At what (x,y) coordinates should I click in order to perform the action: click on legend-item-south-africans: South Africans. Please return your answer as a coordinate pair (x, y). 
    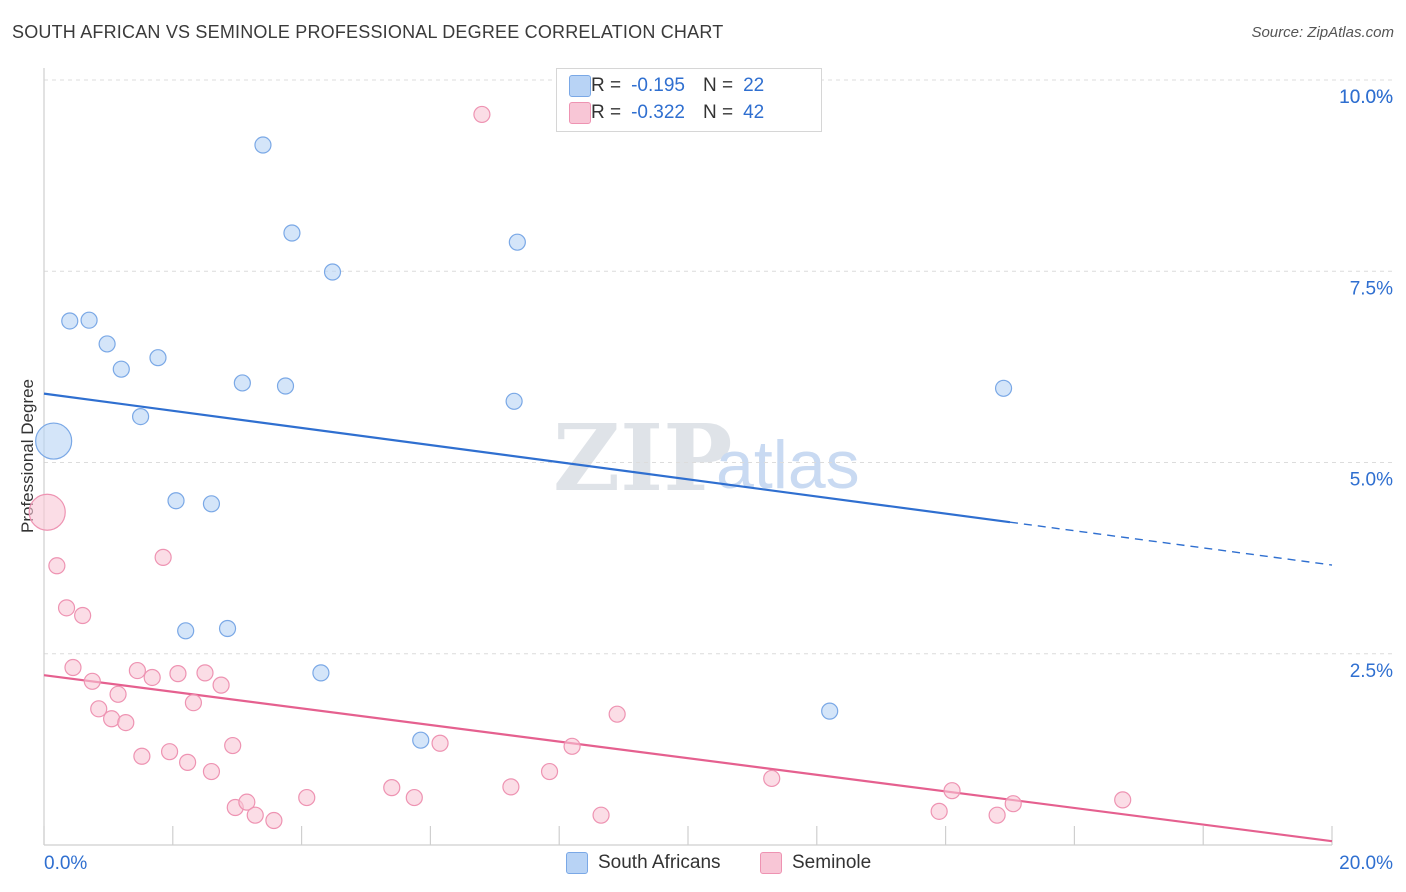
    Looking at the image, I should click on (643, 863).